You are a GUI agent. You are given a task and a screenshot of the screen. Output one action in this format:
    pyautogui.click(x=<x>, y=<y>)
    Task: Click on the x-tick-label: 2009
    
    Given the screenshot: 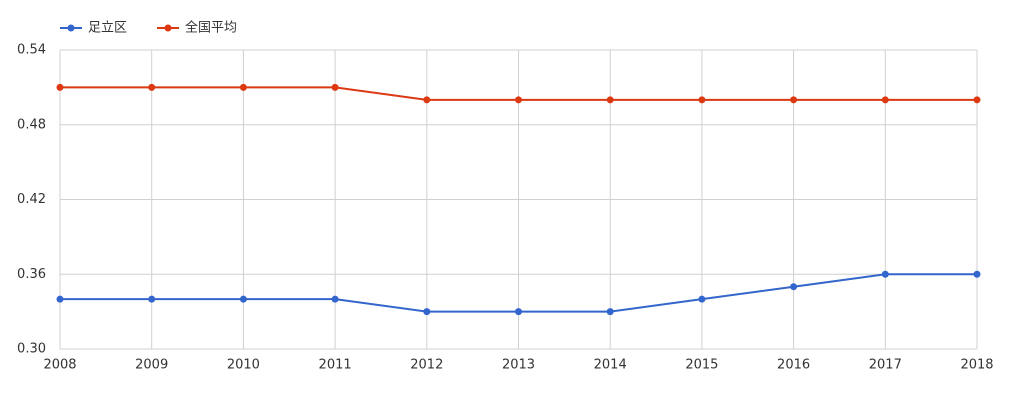 What is the action you would take?
    pyautogui.click(x=151, y=365)
    